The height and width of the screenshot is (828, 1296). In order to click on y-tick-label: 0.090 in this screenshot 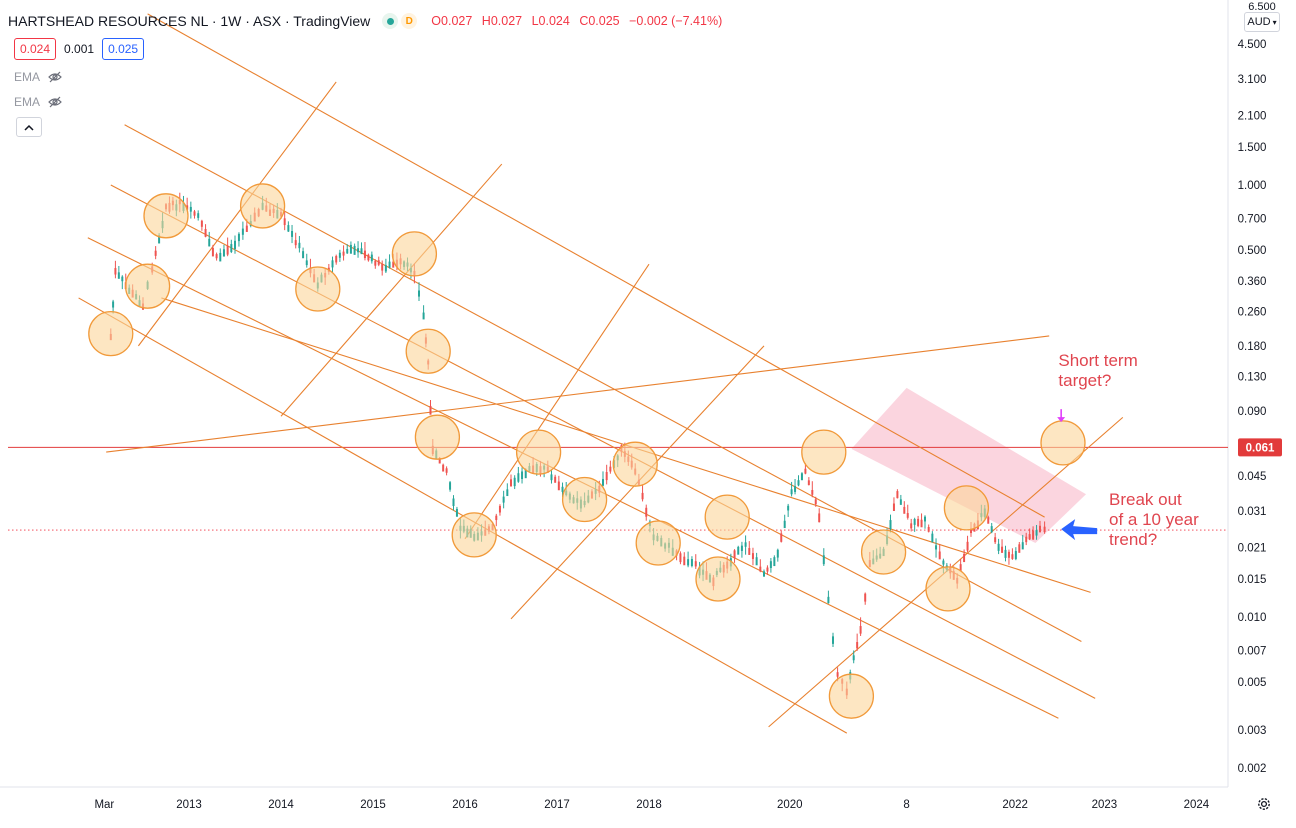, I will do `click(1252, 412)`.